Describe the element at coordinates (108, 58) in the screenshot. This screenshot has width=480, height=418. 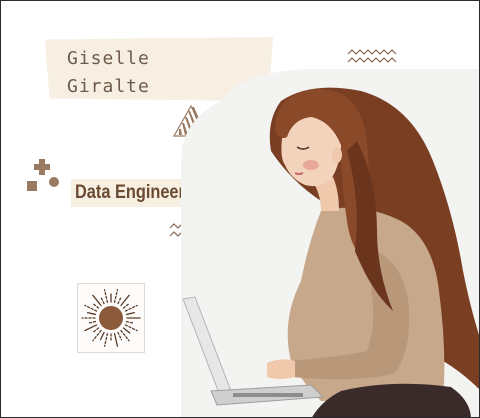
I see `first-name: Giselle` at that location.